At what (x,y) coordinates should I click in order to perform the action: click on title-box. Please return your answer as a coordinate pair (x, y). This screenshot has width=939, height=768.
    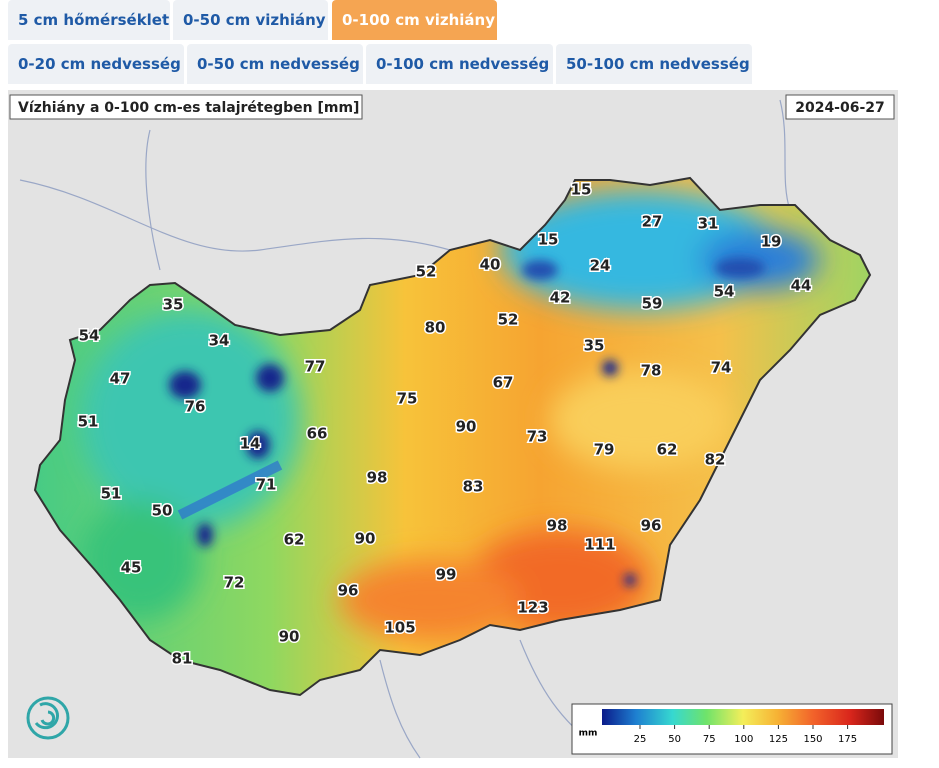
    Looking at the image, I should click on (186, 107).